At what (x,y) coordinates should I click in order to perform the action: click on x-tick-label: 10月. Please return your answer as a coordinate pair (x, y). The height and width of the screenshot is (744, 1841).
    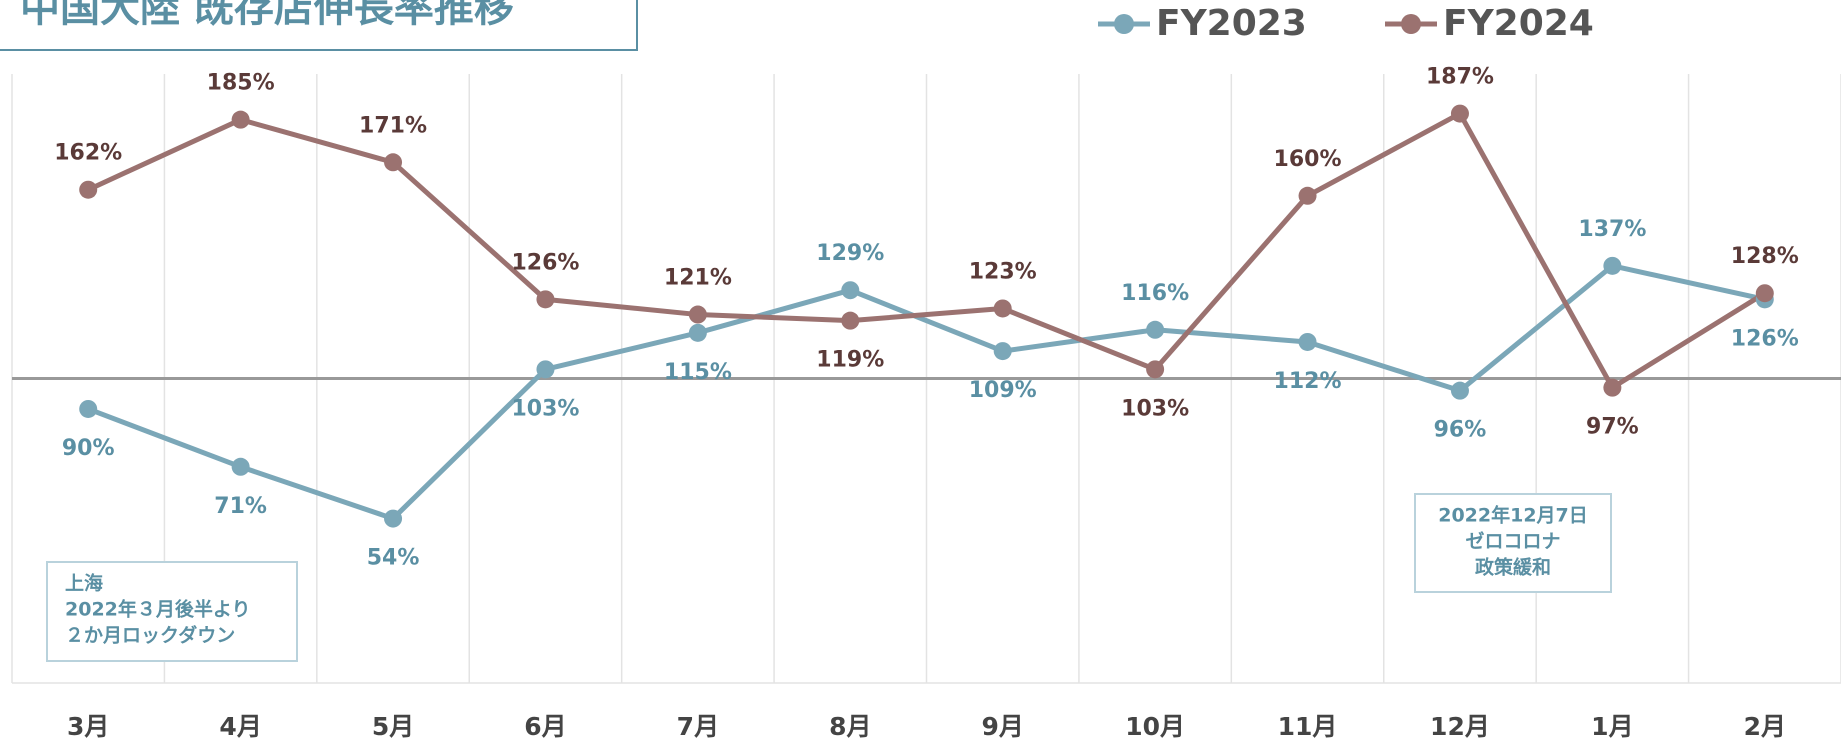
    Looking at the image, I should click on (1155, 726).